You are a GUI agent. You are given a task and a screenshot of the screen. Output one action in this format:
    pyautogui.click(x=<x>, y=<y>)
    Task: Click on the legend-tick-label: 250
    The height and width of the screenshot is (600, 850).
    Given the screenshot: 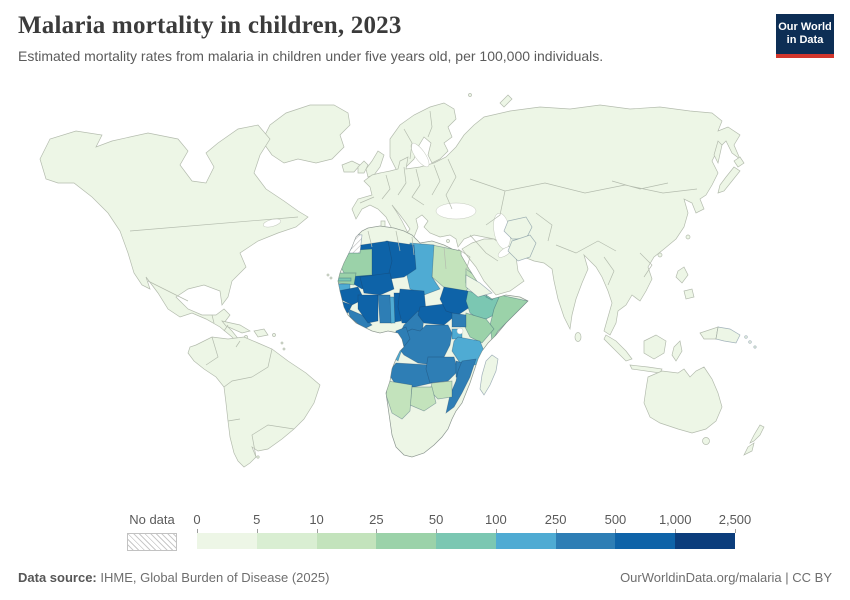 What is the action you would take?
    pyautogui.click(x=555, y=519)
    